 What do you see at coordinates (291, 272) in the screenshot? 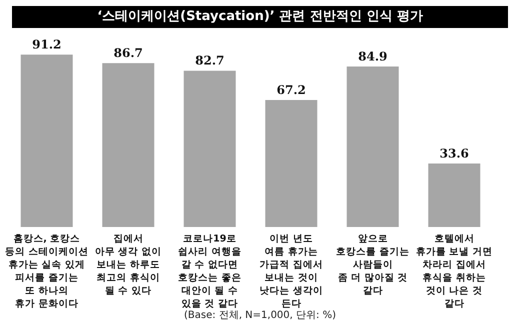
I see `x-tick-label: 이번 년도 여름 휴가는 가급적 집에서 보내는 것이 낫다는 생각이 든다` at bounding box center [291, 272].